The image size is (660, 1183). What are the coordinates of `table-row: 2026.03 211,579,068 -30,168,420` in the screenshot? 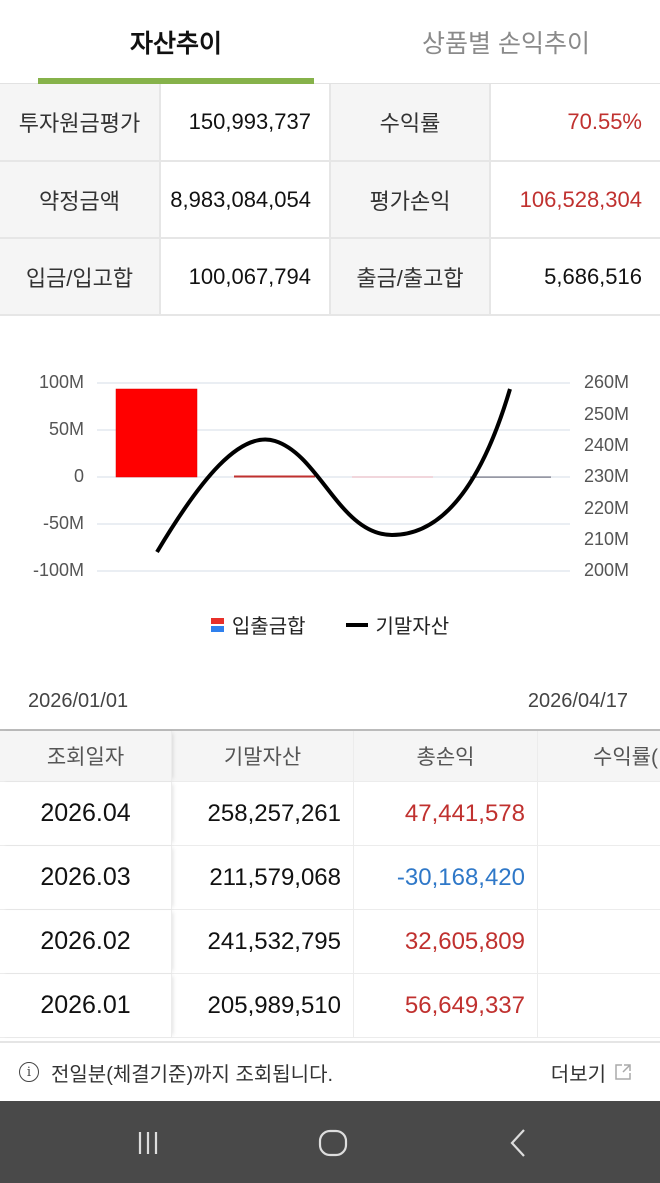 It's located at (330, 878).